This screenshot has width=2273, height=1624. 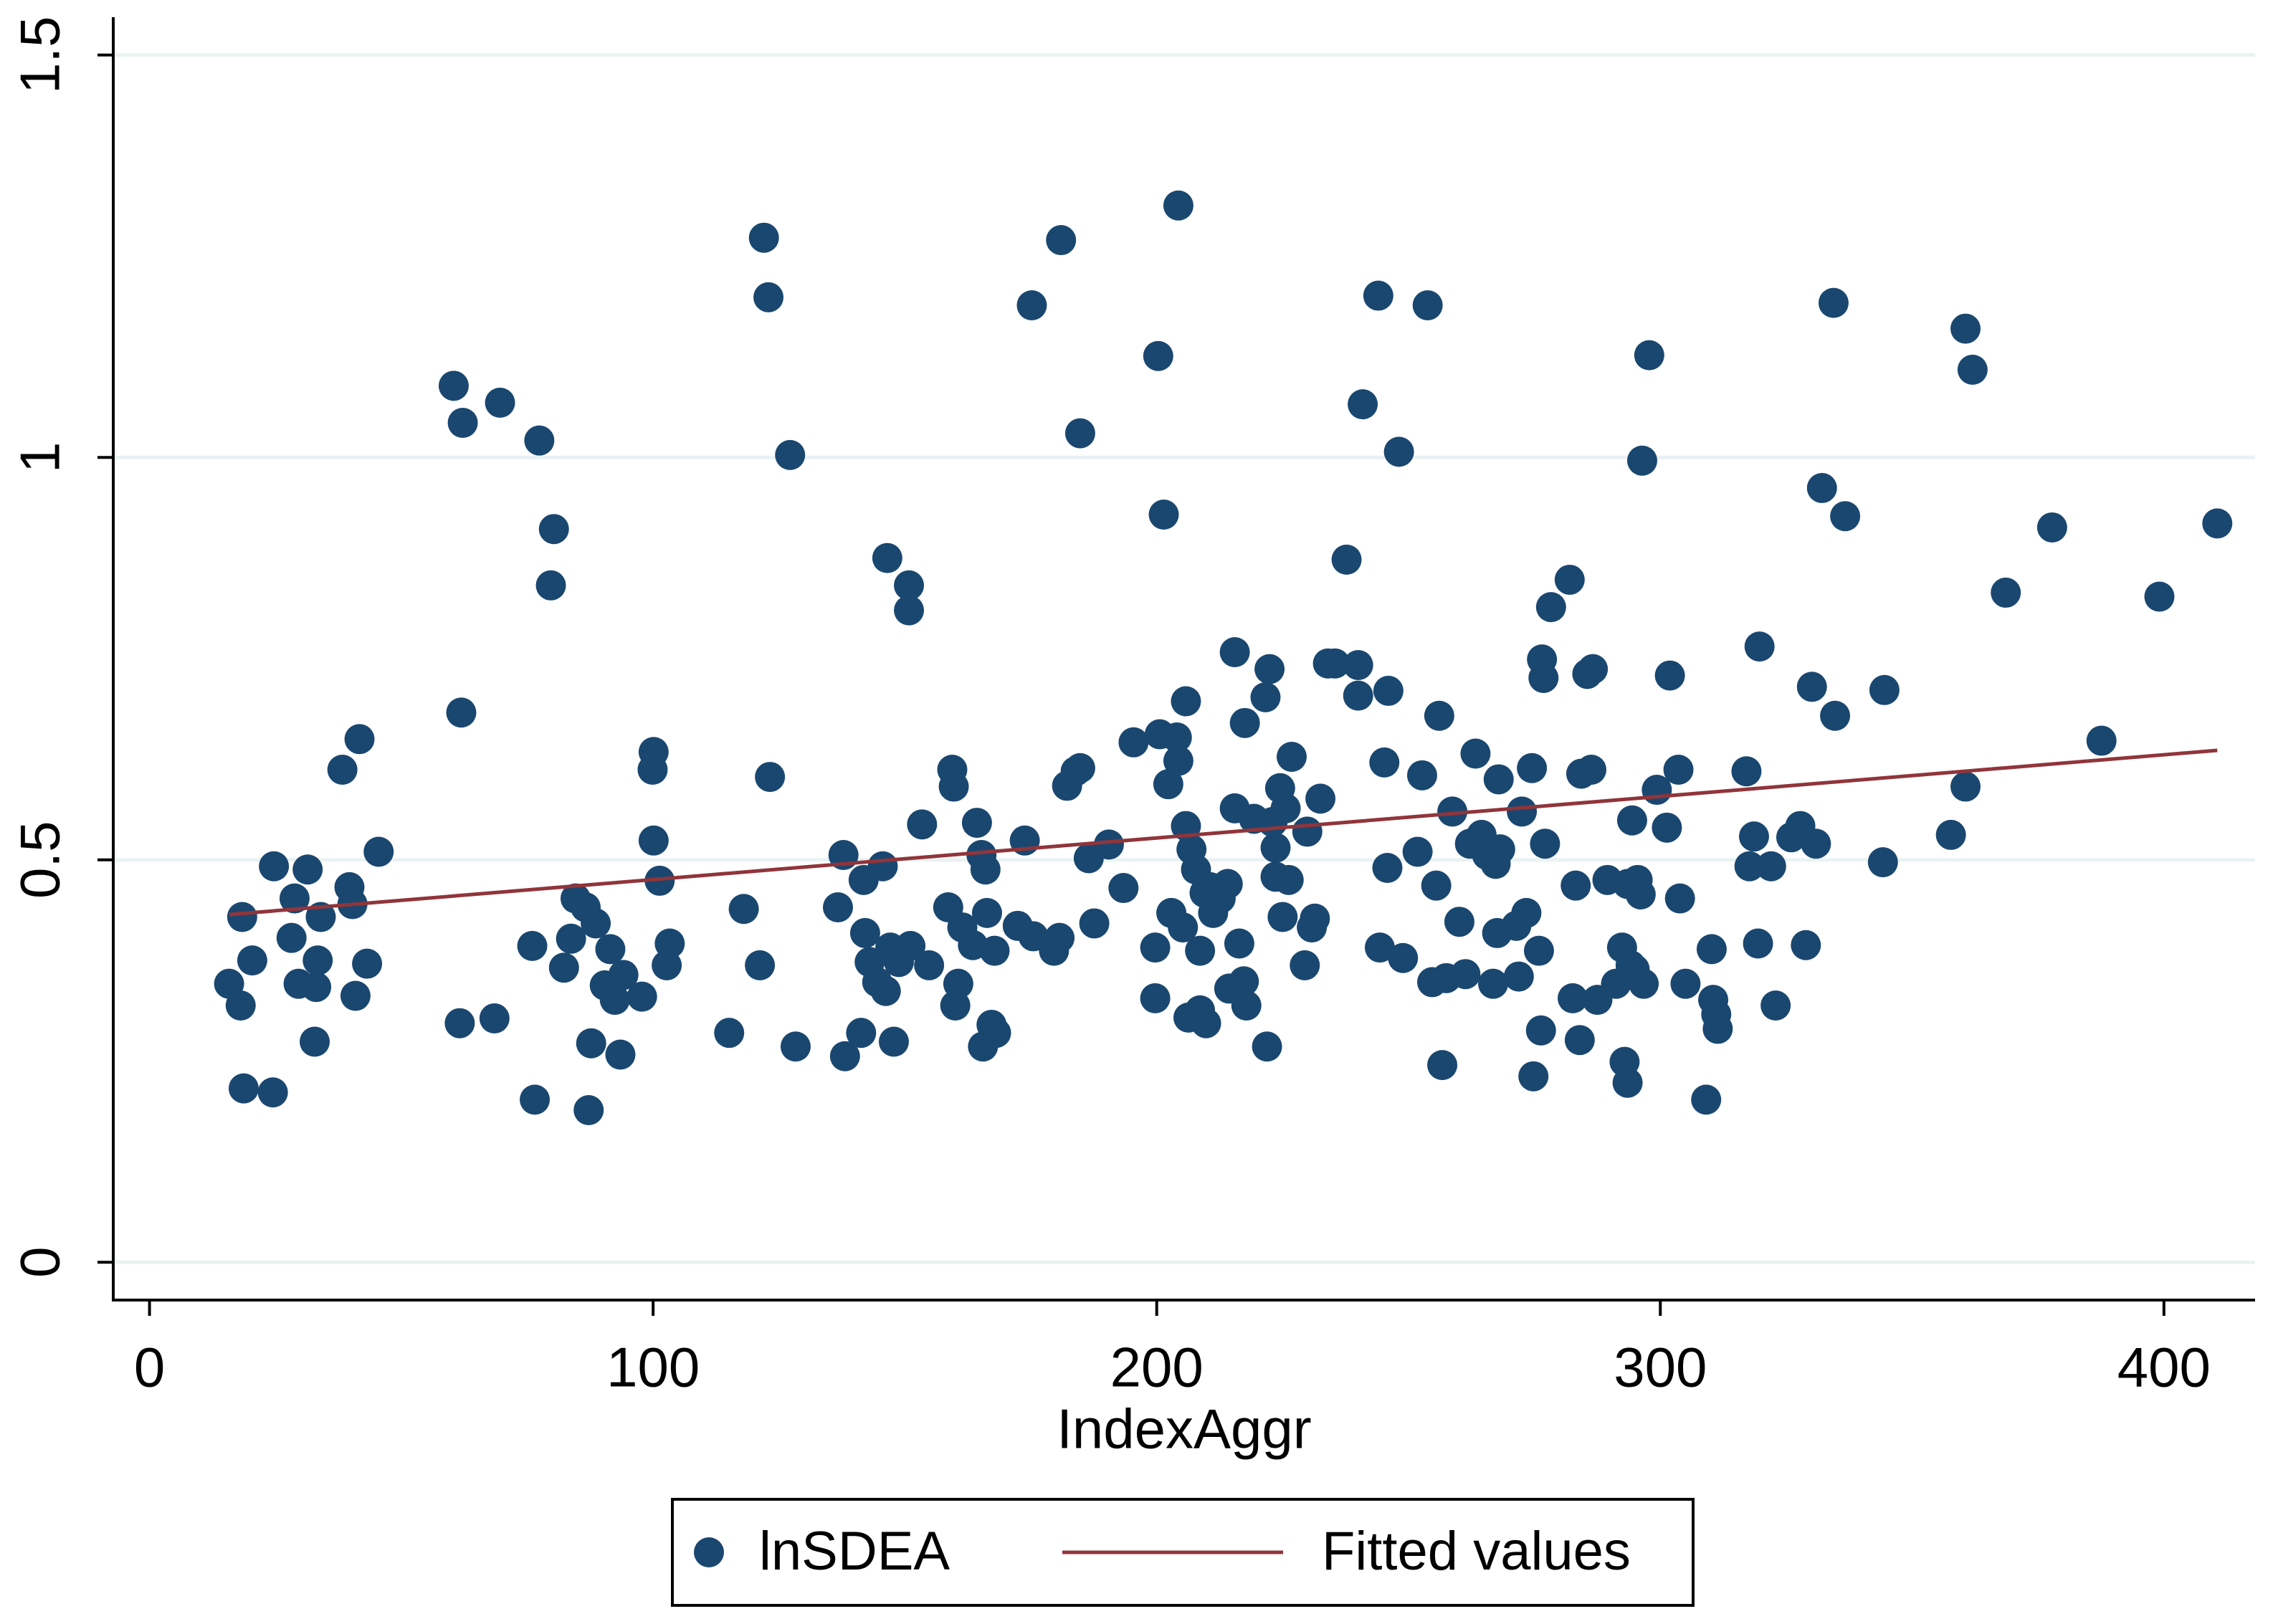 What do you see at coordinates (653, 1368) in the screenshot?
I see `x-tick-label: 100` at bounding box center [653, 1368].